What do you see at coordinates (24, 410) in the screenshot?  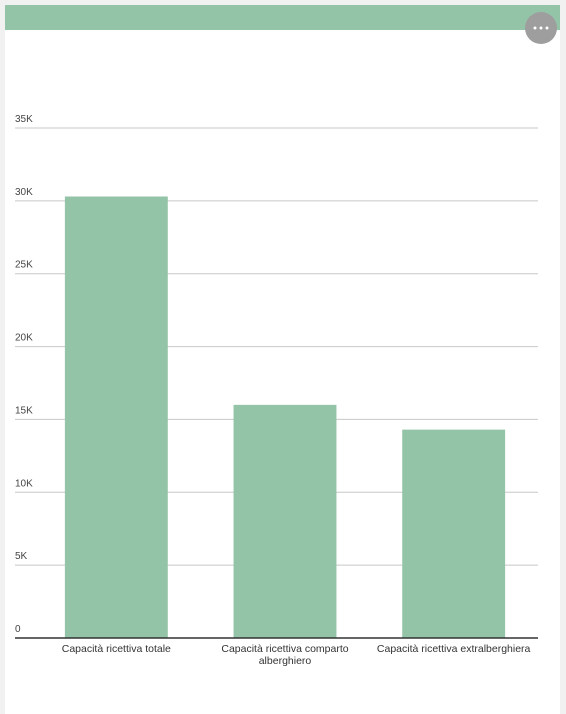 I see `y-tick-label: 15K` at bounding box center [24, 410].